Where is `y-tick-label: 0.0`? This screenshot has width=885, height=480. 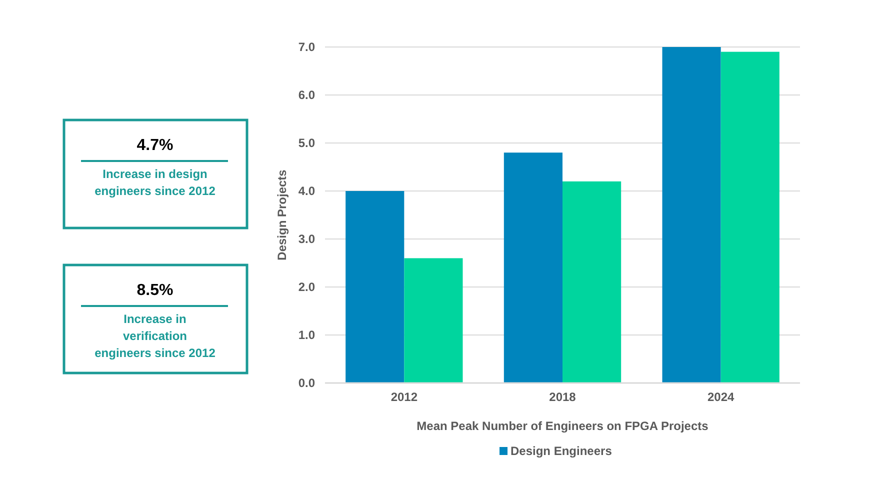
y-tick-label: 0.0 is located at coordinates (307, 383).